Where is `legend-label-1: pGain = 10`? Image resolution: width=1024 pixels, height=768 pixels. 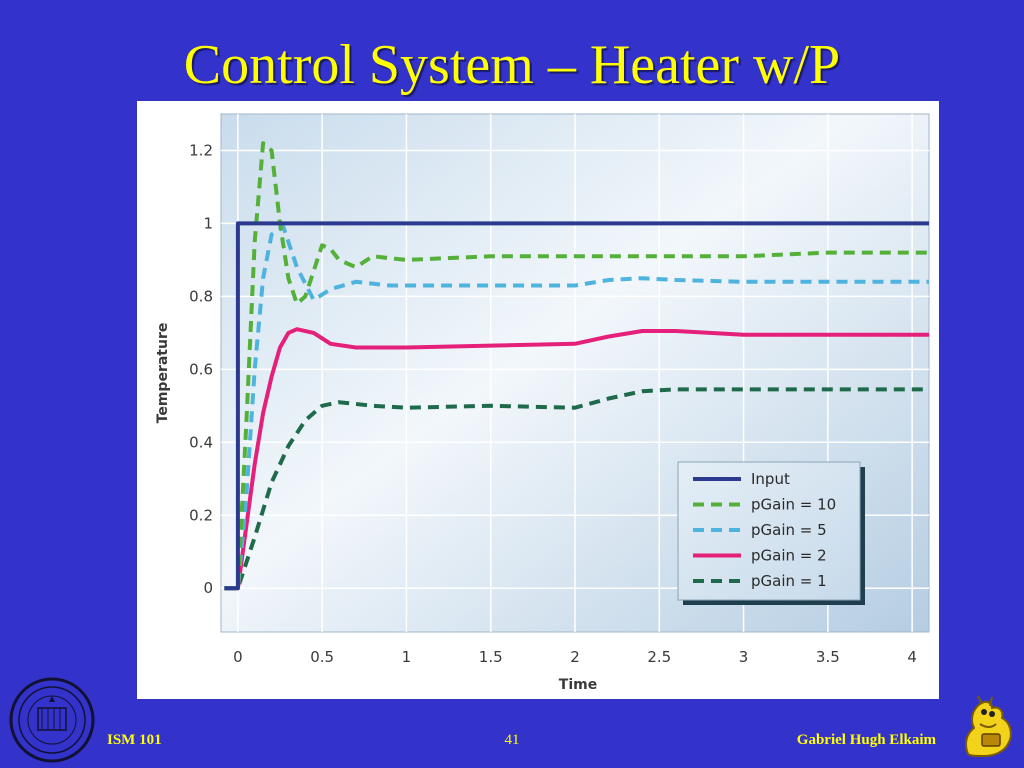
legend-label-1: pGain = 10 is located at coordinates (793, 505).